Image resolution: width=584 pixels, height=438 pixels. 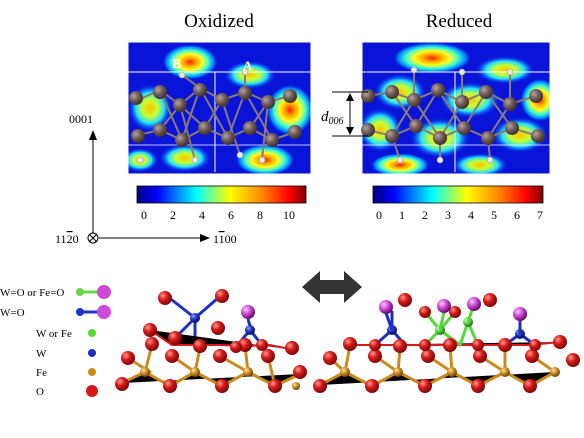 I want to click on oxidized-heatmap, so click(x=219, y=108).